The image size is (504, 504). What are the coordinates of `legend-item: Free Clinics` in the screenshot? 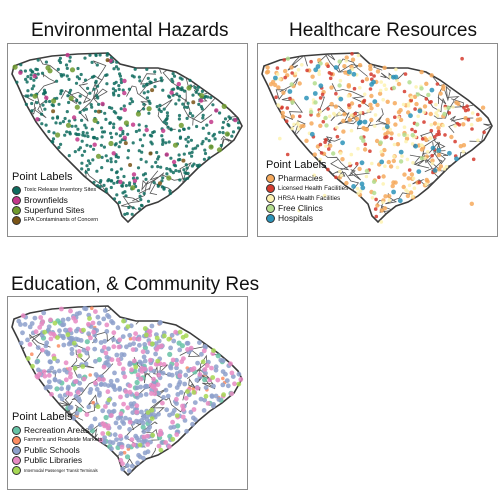 It's located at (307, 208).